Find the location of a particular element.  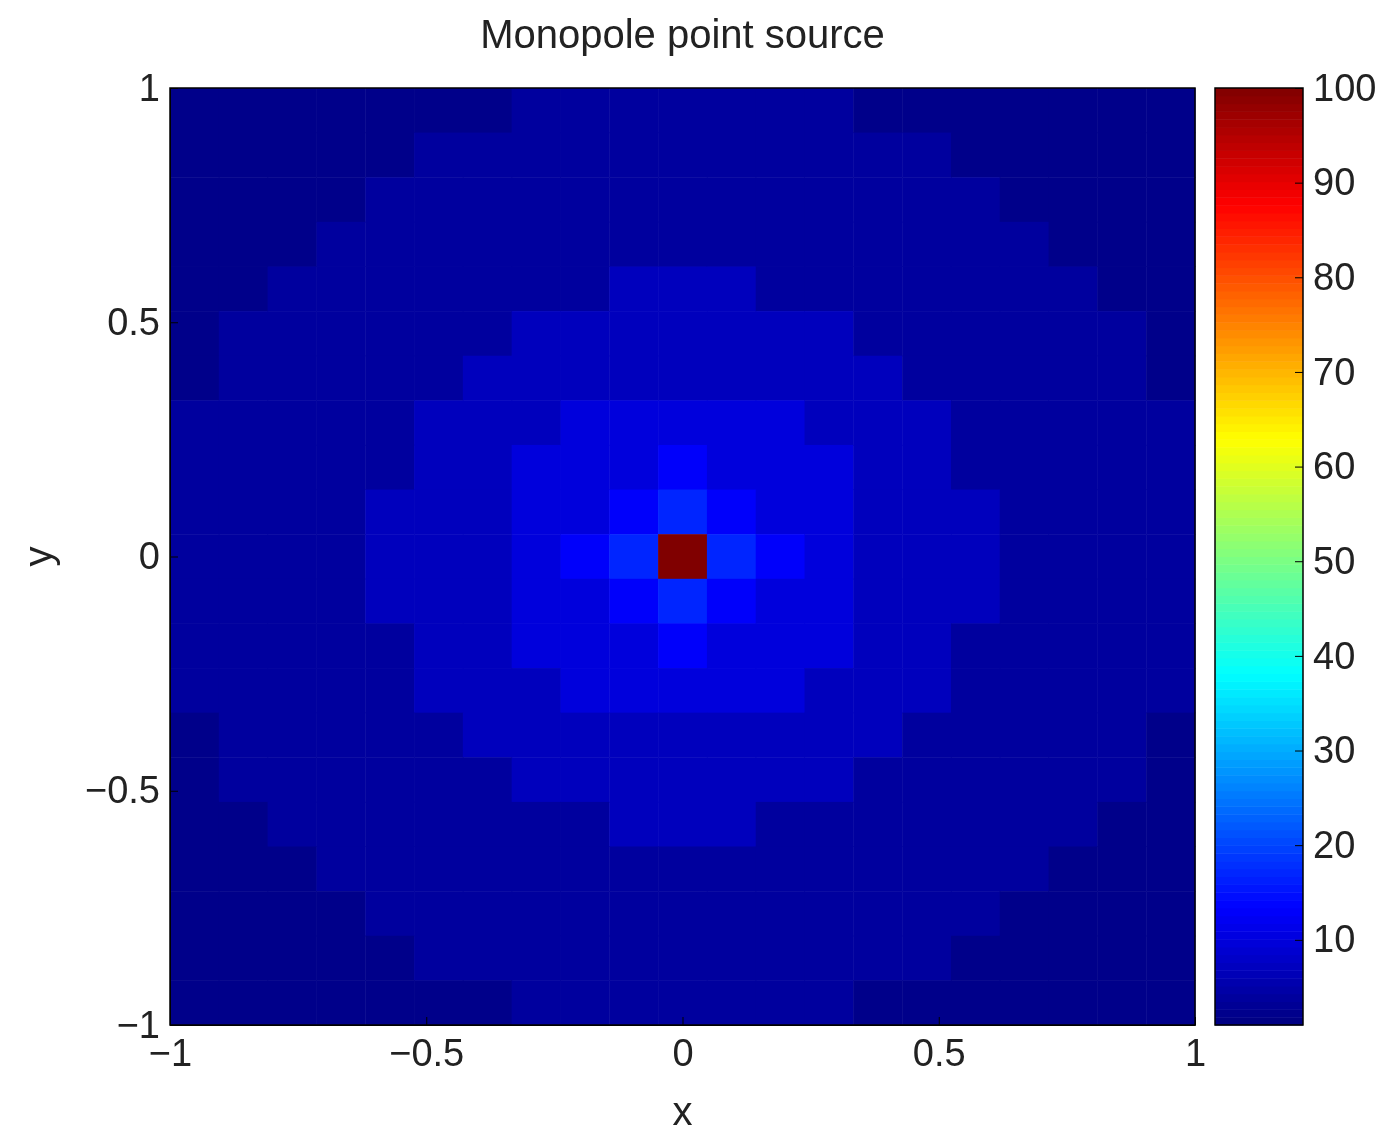

color-bar-label: 10 is located at coordinates (1334, 939).